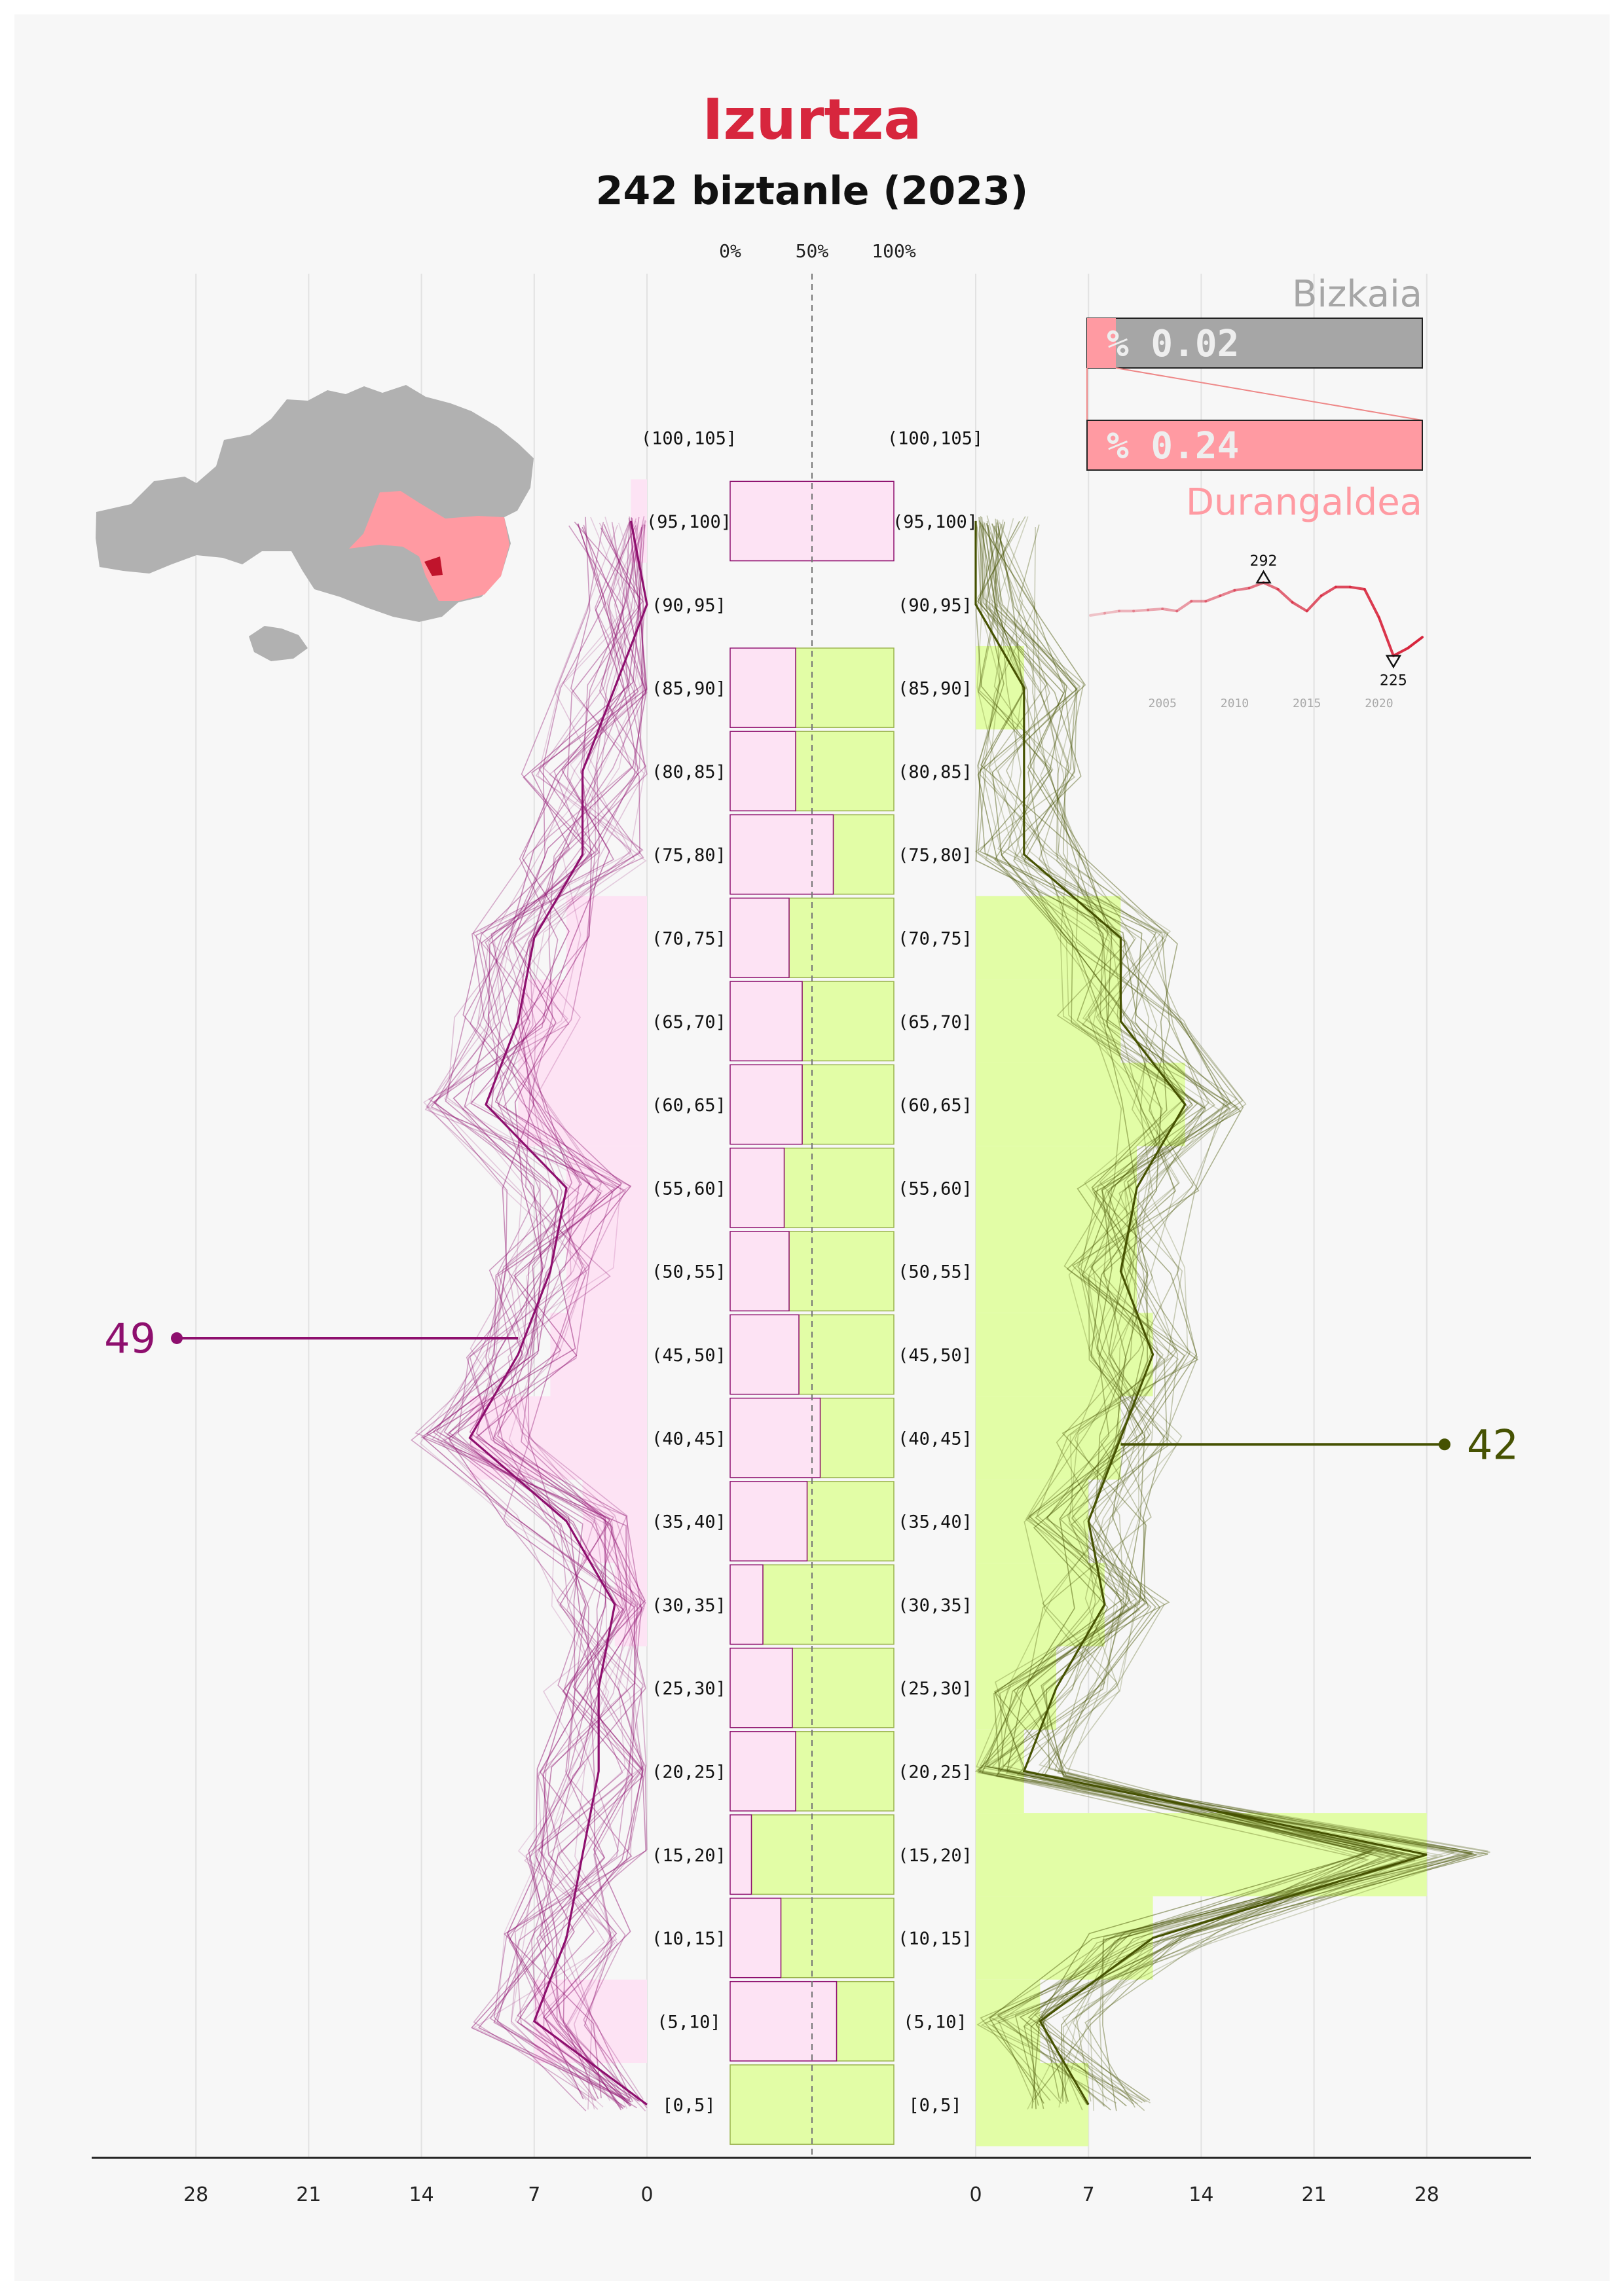 The image size is (1624, 2296). I want to click on bizkaia-share-fill, so click(1101, 343).